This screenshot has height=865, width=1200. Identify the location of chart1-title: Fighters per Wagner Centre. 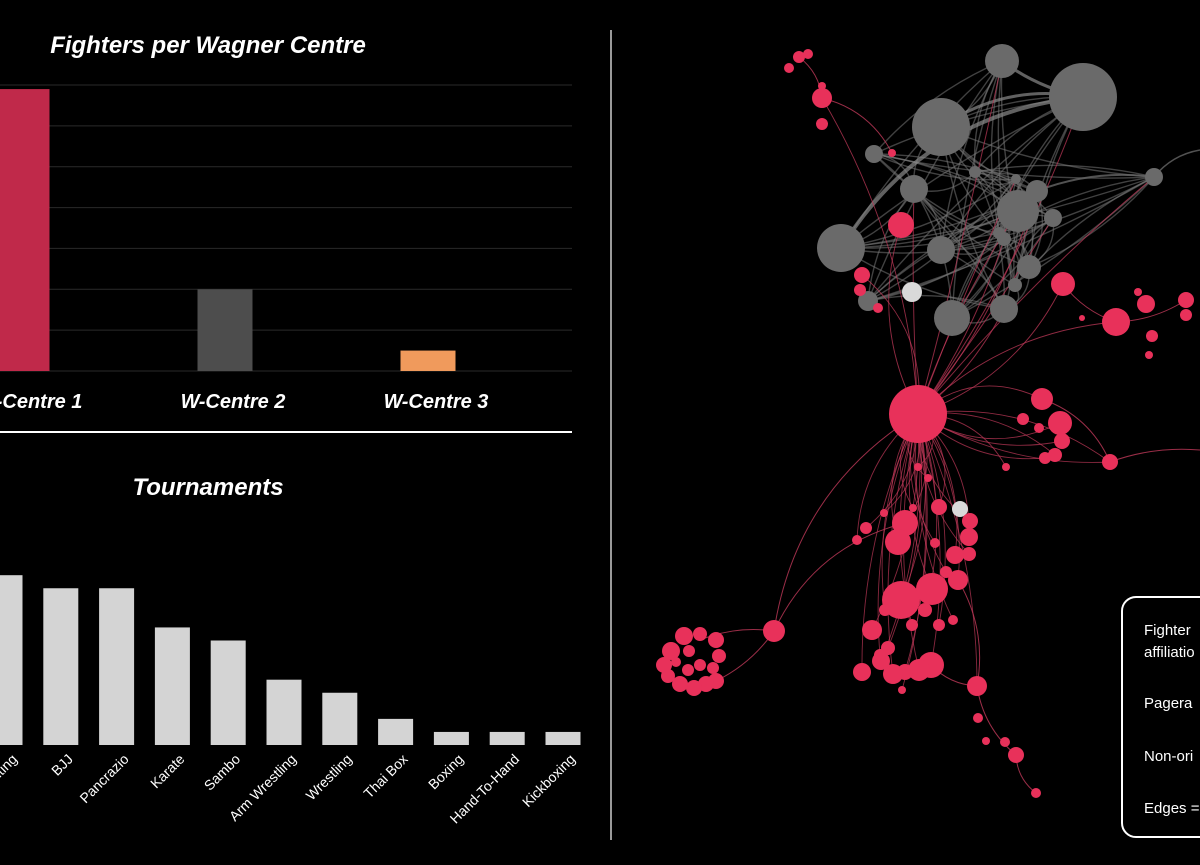
(208, 45).